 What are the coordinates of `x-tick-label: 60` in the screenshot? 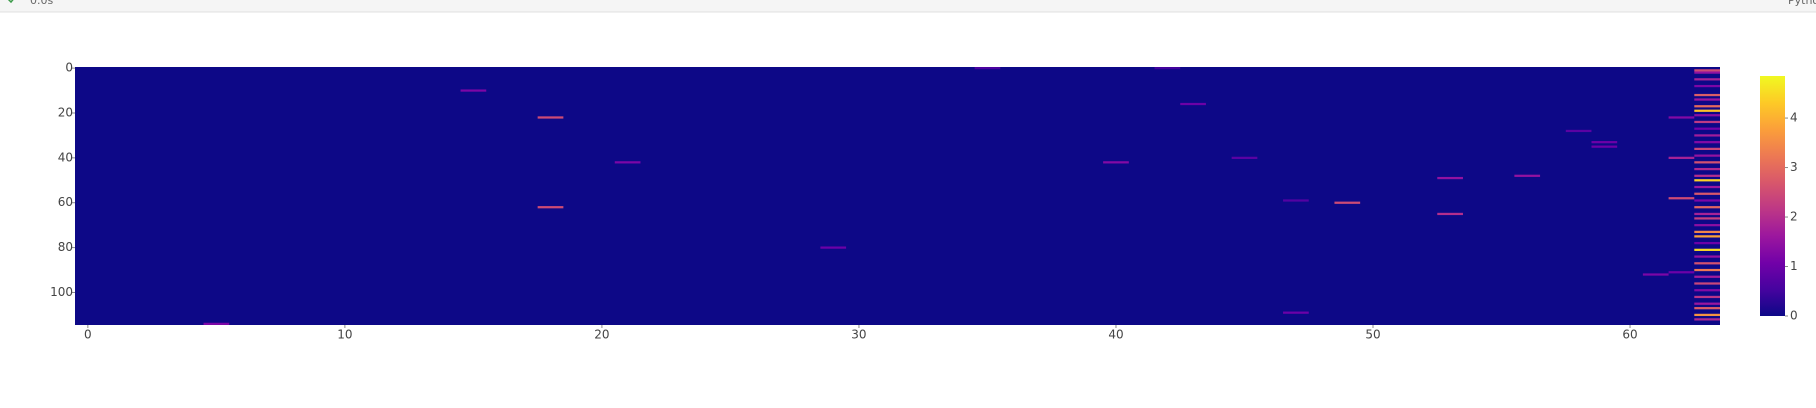 It's located at (1629, 335).